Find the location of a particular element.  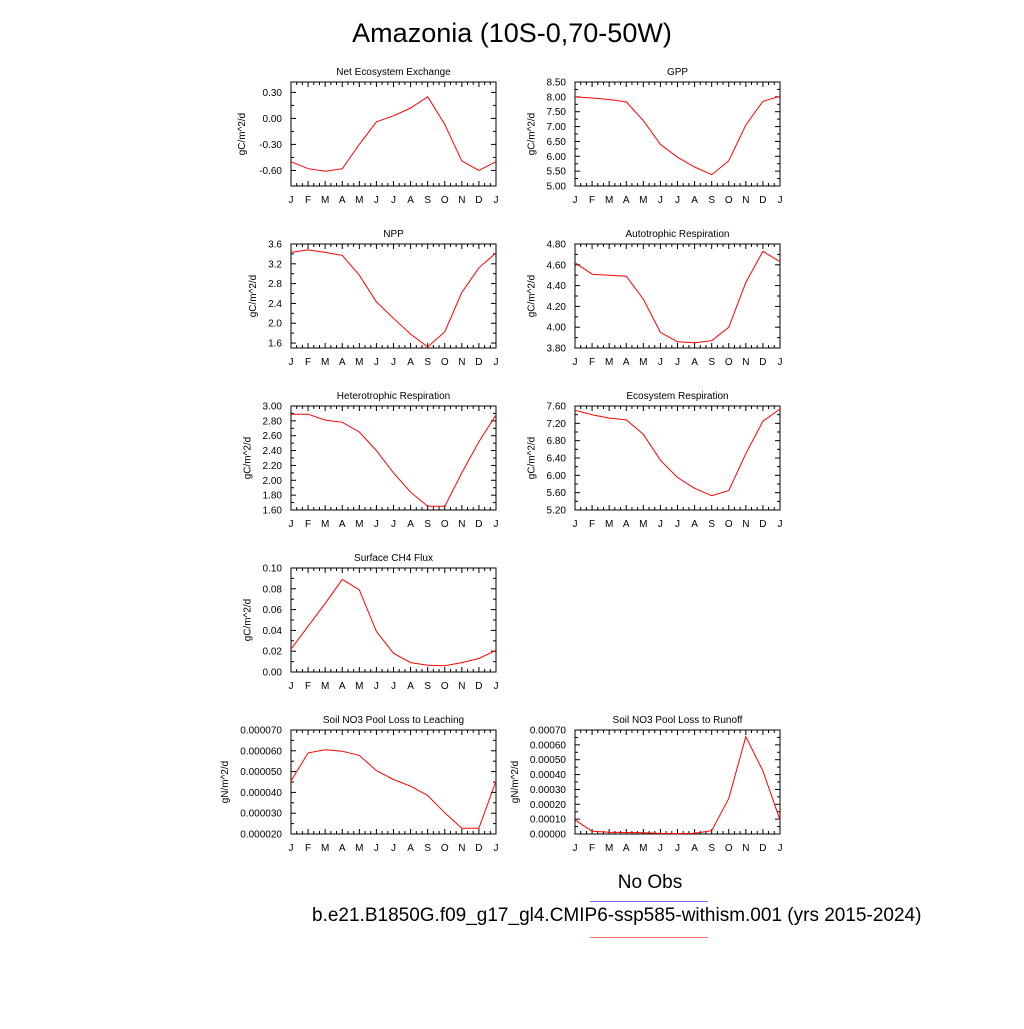

chart-title: GPP is located at coordinates (677, 72).